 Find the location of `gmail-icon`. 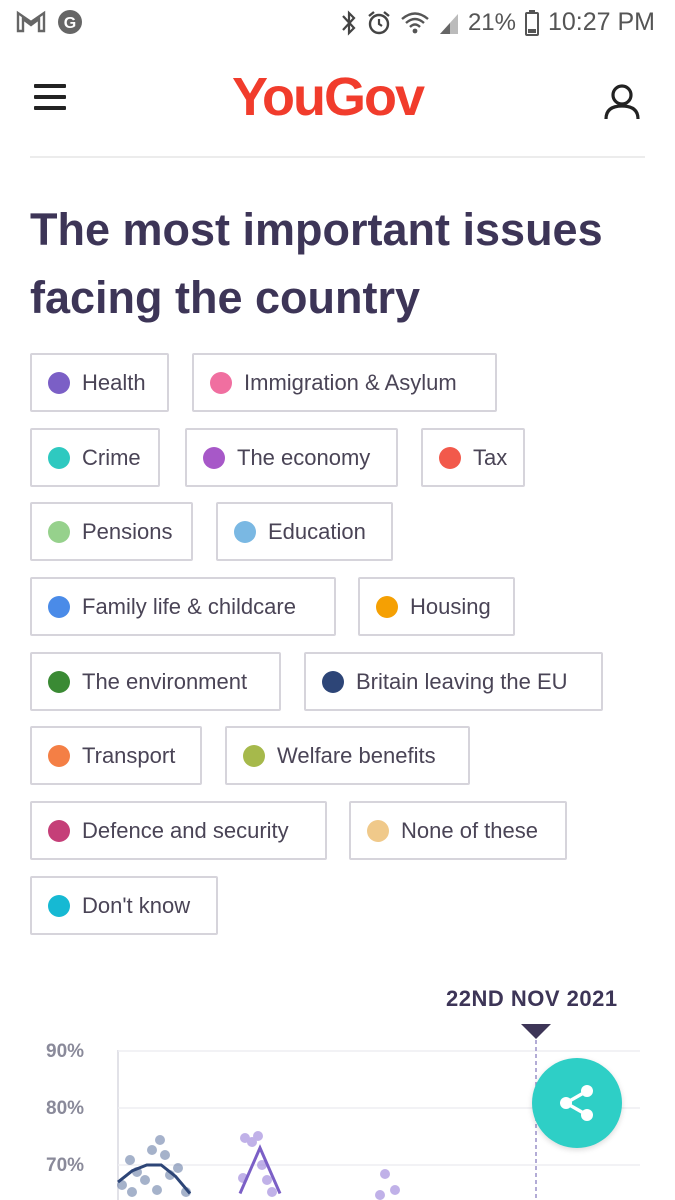

gmail-icon is located at coordinates (31, 21).